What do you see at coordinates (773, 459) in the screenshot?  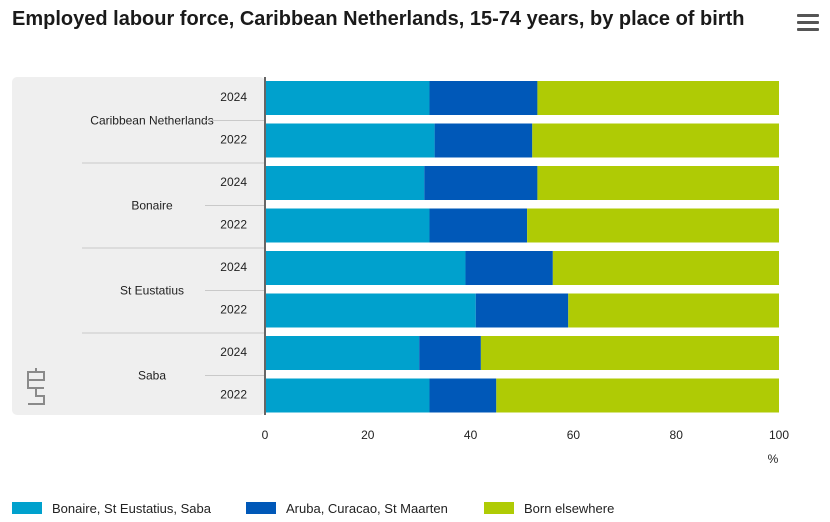 I see `x-axis-unit: %` at bounding box center [773, 459].